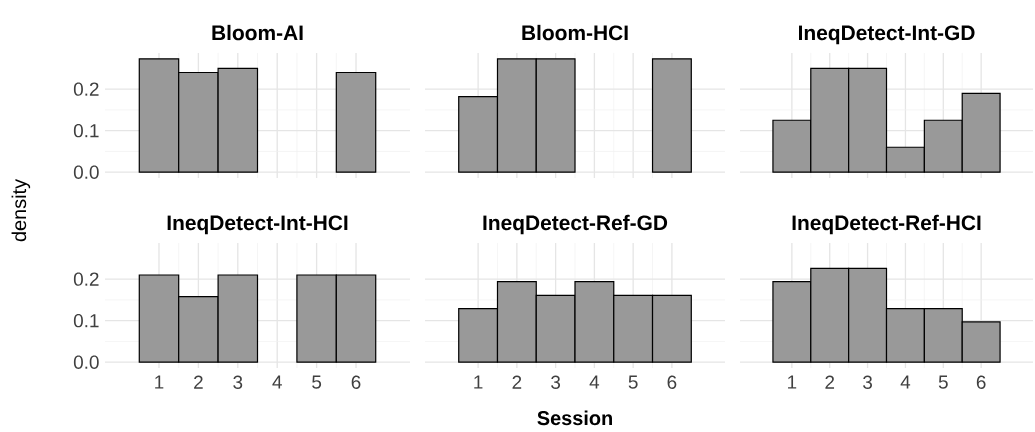 Image resolution: width=1035 pixels, height=432 pixels. I want to click on chart-title: Bloom-AI, so click(257, 32).